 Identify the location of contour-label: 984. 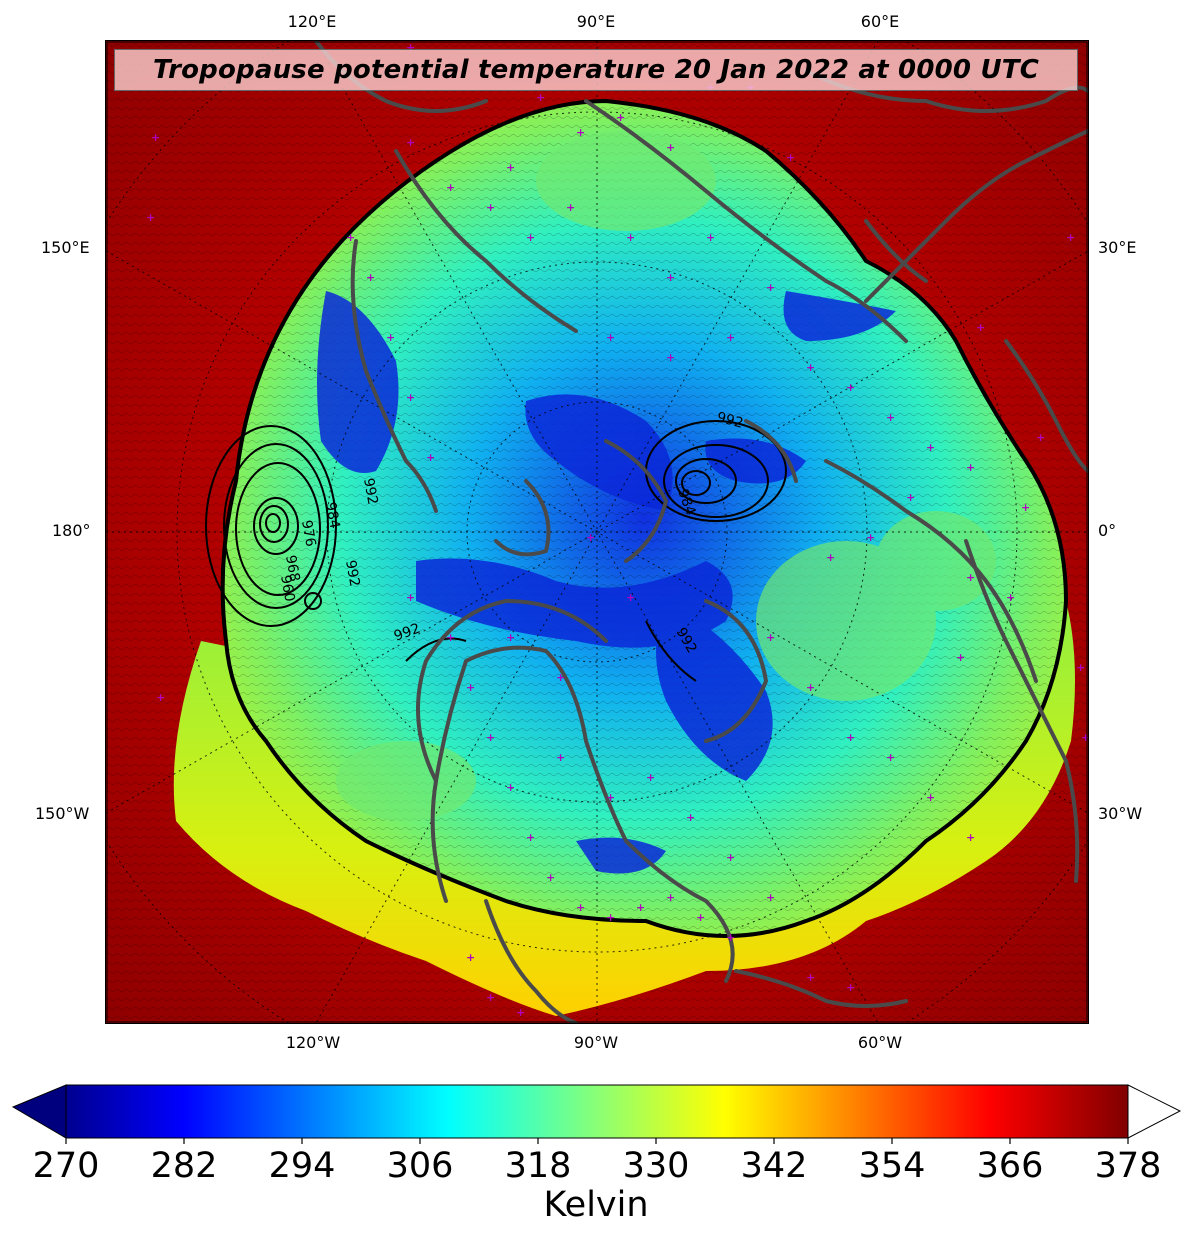
(332, 515).